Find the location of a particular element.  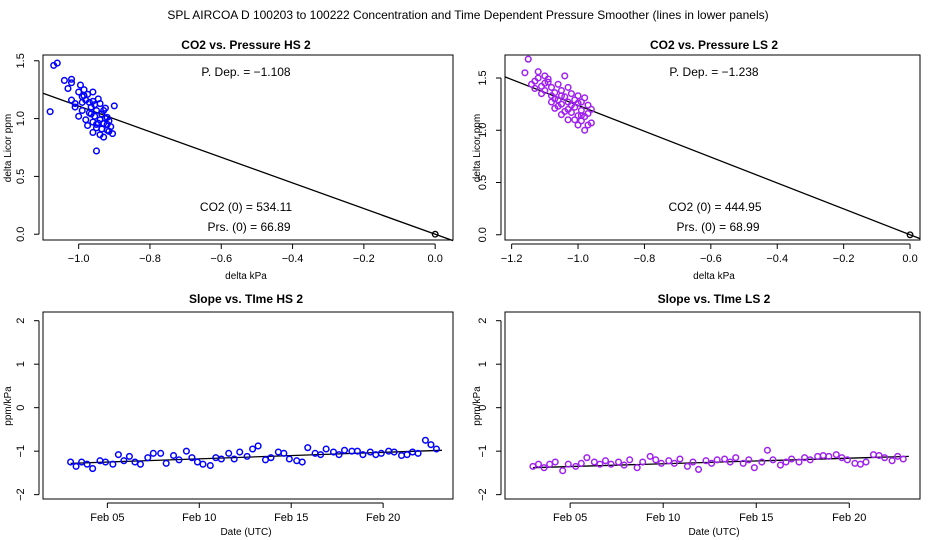

x-tick-label: Feb 10 is located at coordinates (199, 518).